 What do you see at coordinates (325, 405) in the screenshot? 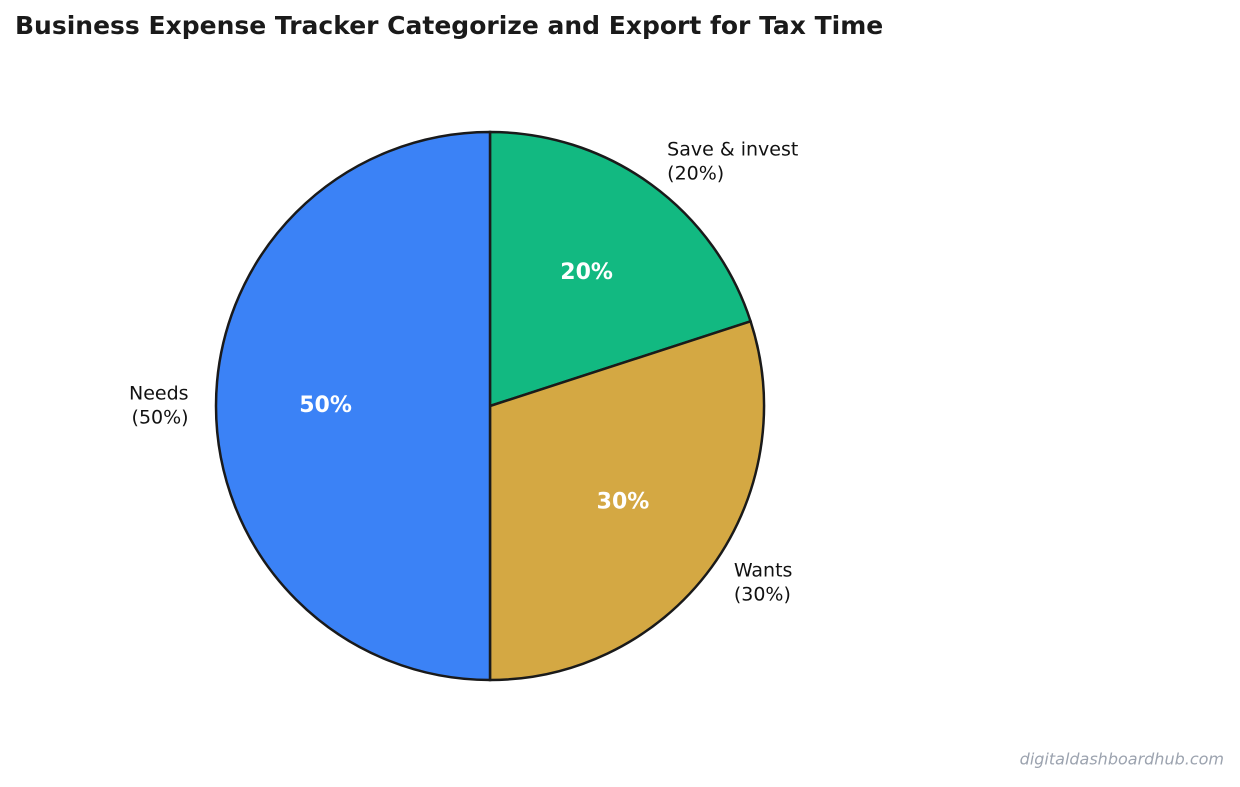
I see `slice-value-label: 50%` at bounding box center [325, 405].